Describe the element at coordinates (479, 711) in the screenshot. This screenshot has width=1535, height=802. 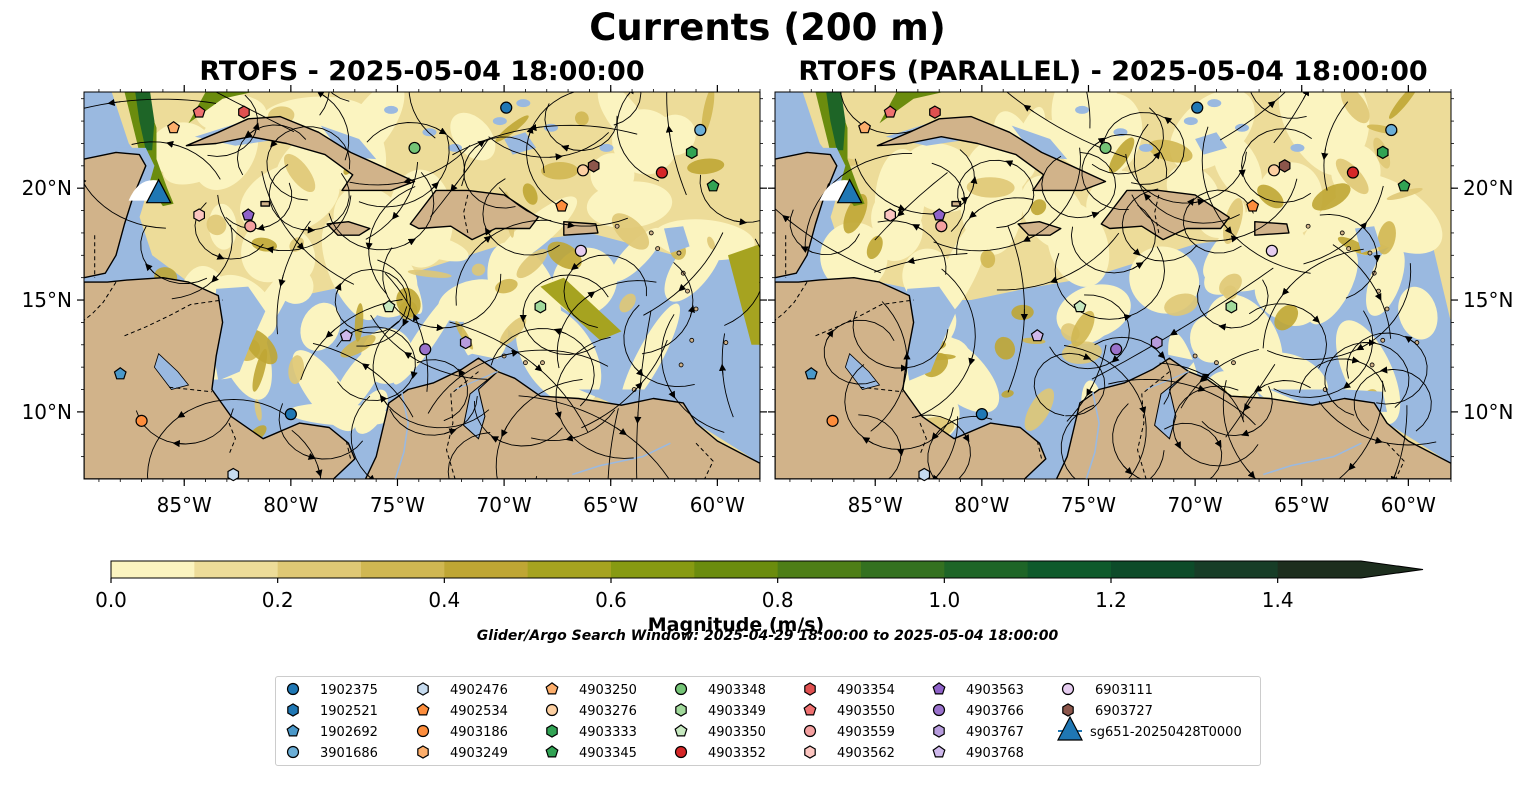
I see `legend-label: 4902534` at that location.